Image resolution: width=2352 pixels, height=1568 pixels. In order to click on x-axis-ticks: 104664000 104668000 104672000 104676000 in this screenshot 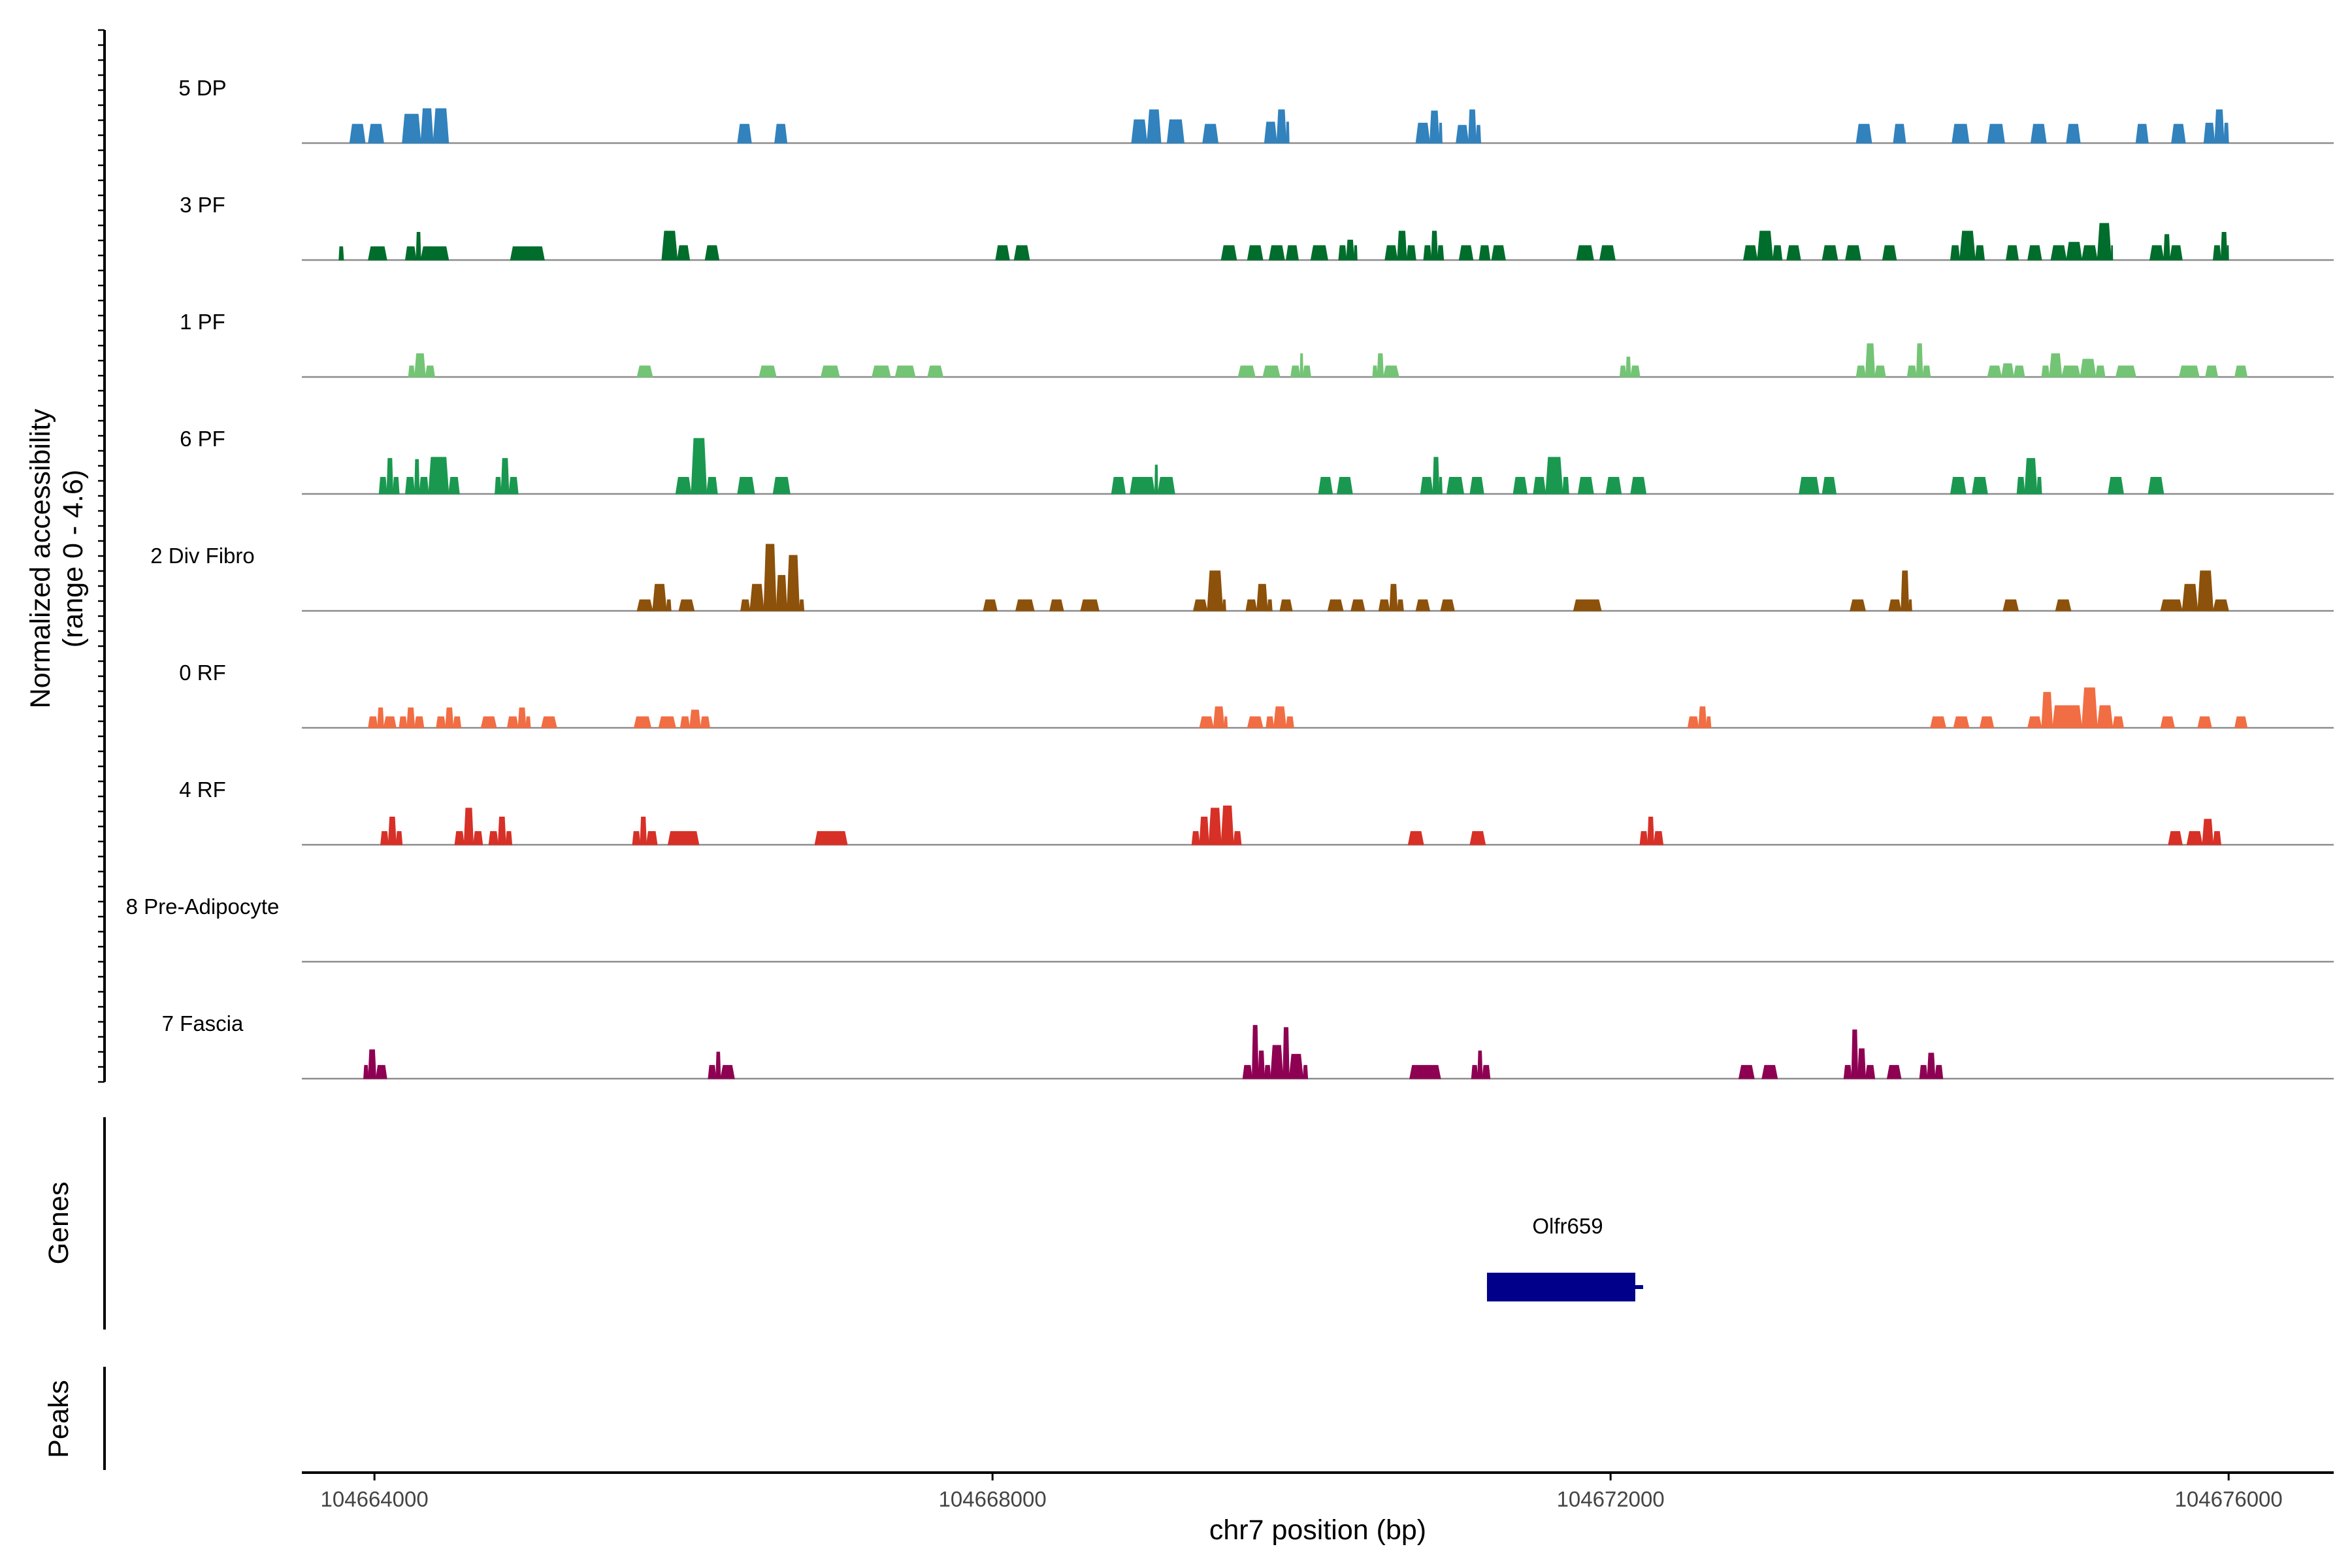, I will do `click(1302, 1492)`.